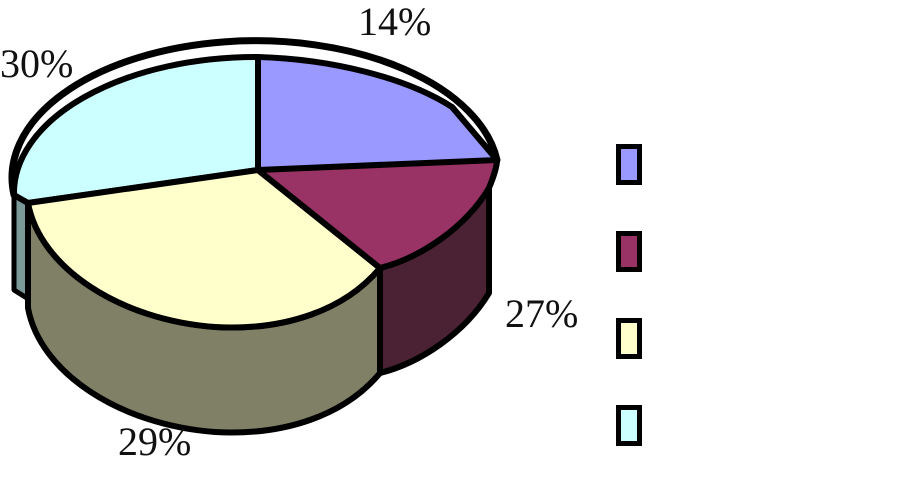  What do you see at coordinates (135, 129) in the screenshot?
I see `pie-slice-cyan` at bounding box center [135, 129].